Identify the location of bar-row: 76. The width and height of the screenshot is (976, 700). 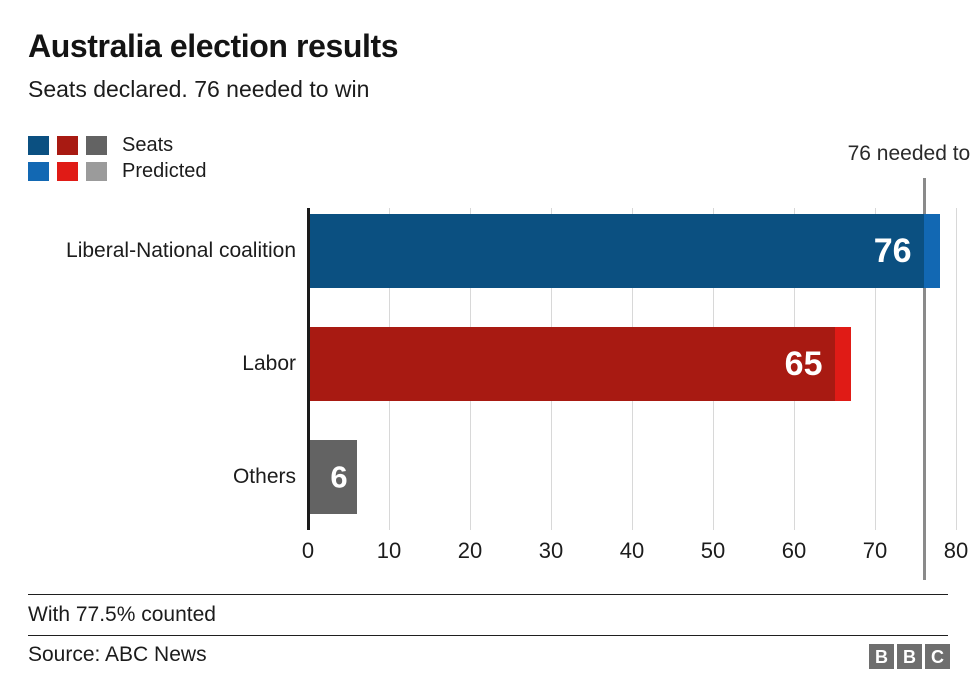
(624, 251).